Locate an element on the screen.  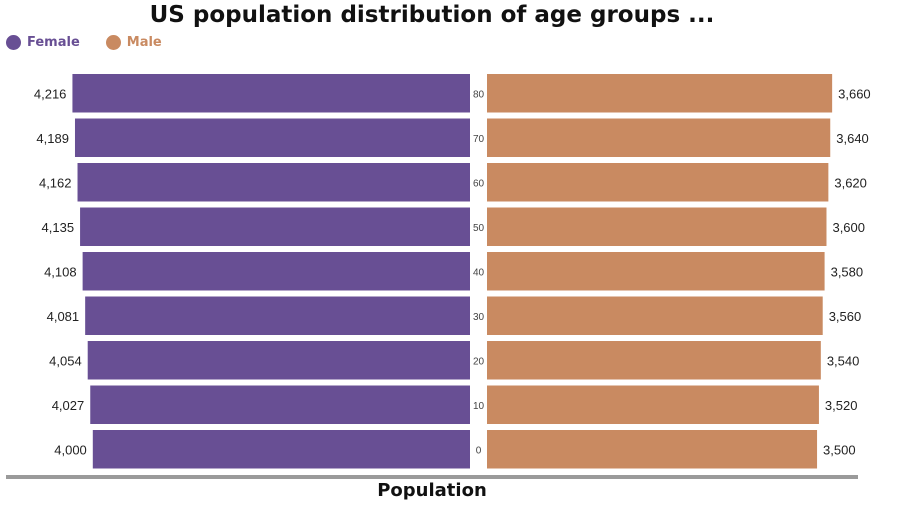
data-label-female: 4,000 is located at coordinates (70, 449).